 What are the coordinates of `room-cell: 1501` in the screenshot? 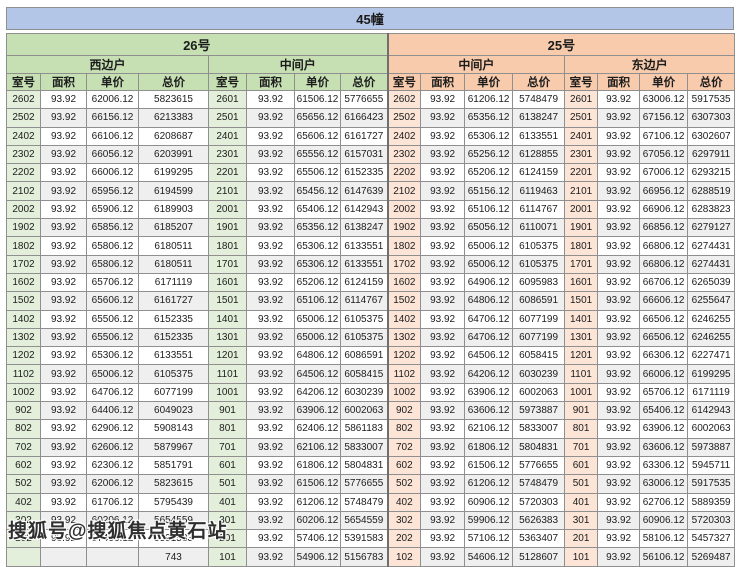 It's located at (227, 301).